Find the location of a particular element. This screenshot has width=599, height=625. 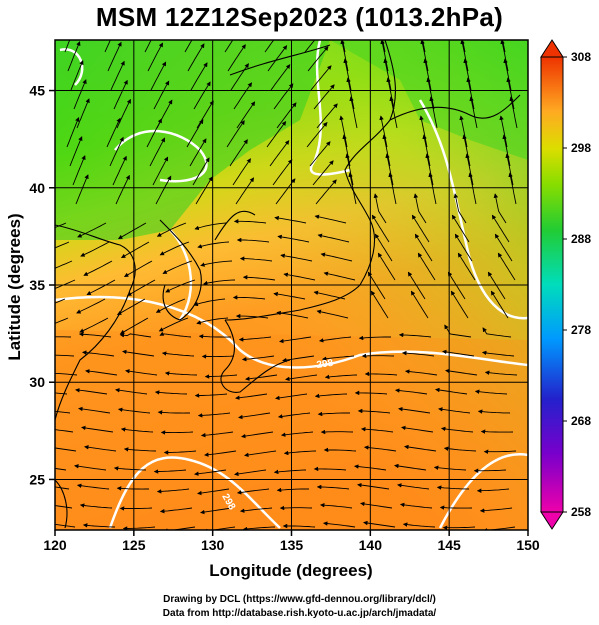

colorbar-label: 298 is located at coordinates (581, 148).